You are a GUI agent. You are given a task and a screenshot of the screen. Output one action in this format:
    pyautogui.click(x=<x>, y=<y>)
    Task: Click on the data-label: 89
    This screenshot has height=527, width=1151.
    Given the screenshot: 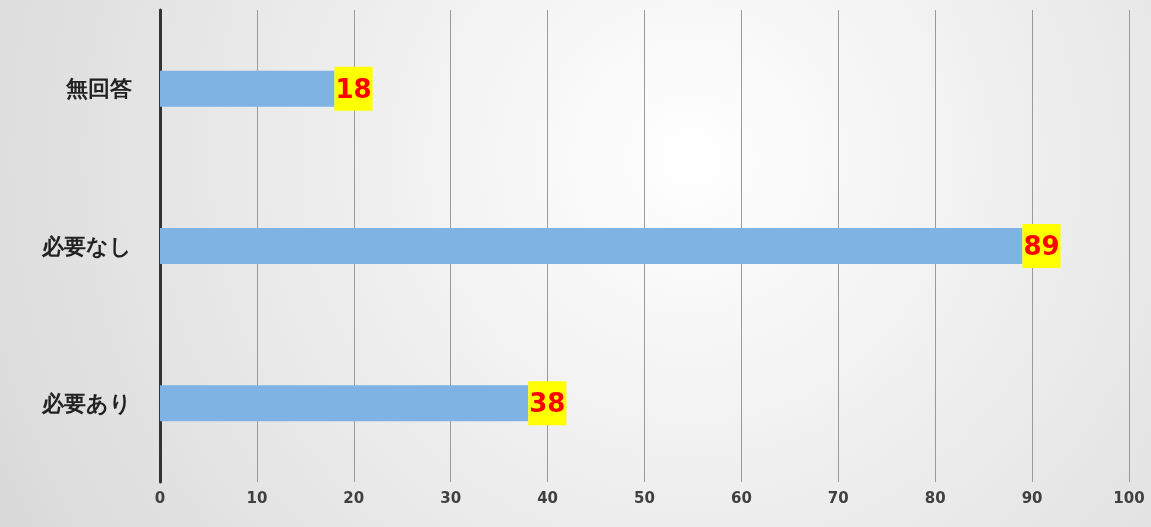 What is the action you would take?
    pyautogui.click(x=1041, y=246)
    